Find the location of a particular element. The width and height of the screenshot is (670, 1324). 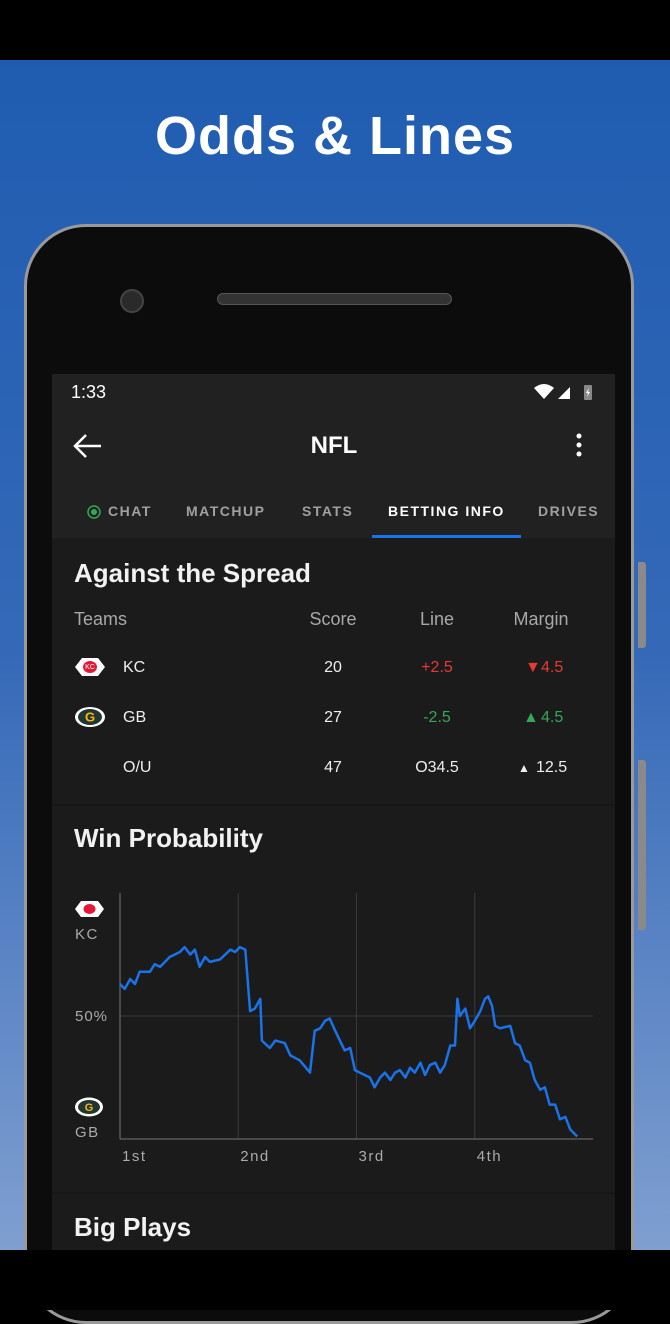

margin: 12.5 is located at coordinates (552, 767).